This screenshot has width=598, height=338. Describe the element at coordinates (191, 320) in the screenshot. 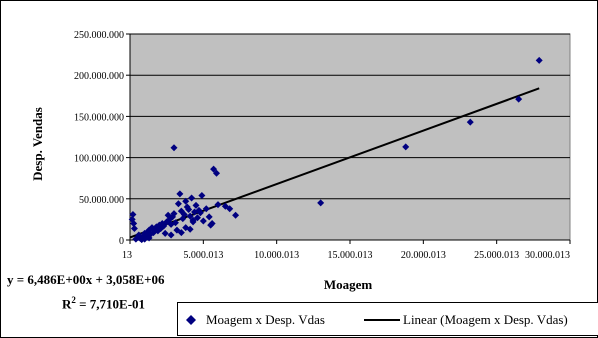

I see `legend-marker-icon` at that location.